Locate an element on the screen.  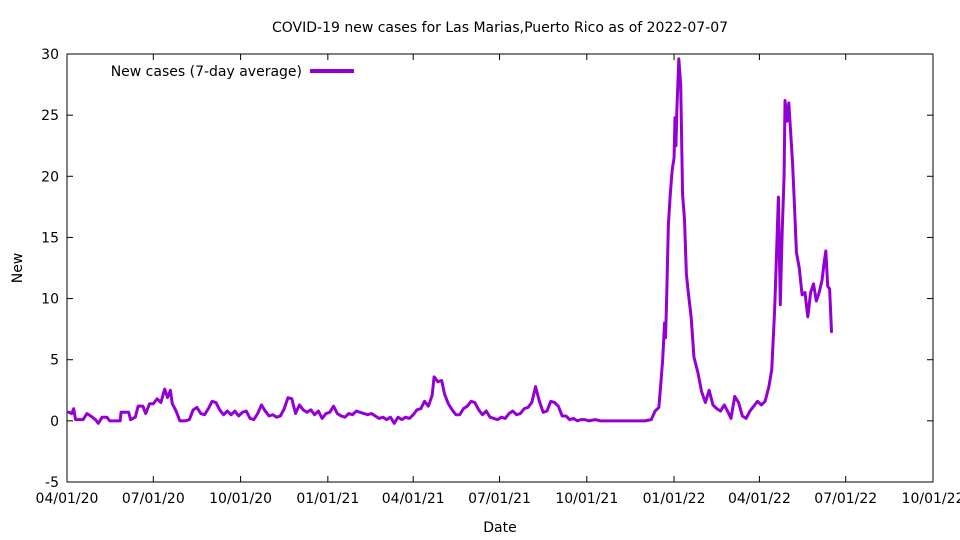
x-tick-label: 10/01/22 is located at coordinates (931, 499).